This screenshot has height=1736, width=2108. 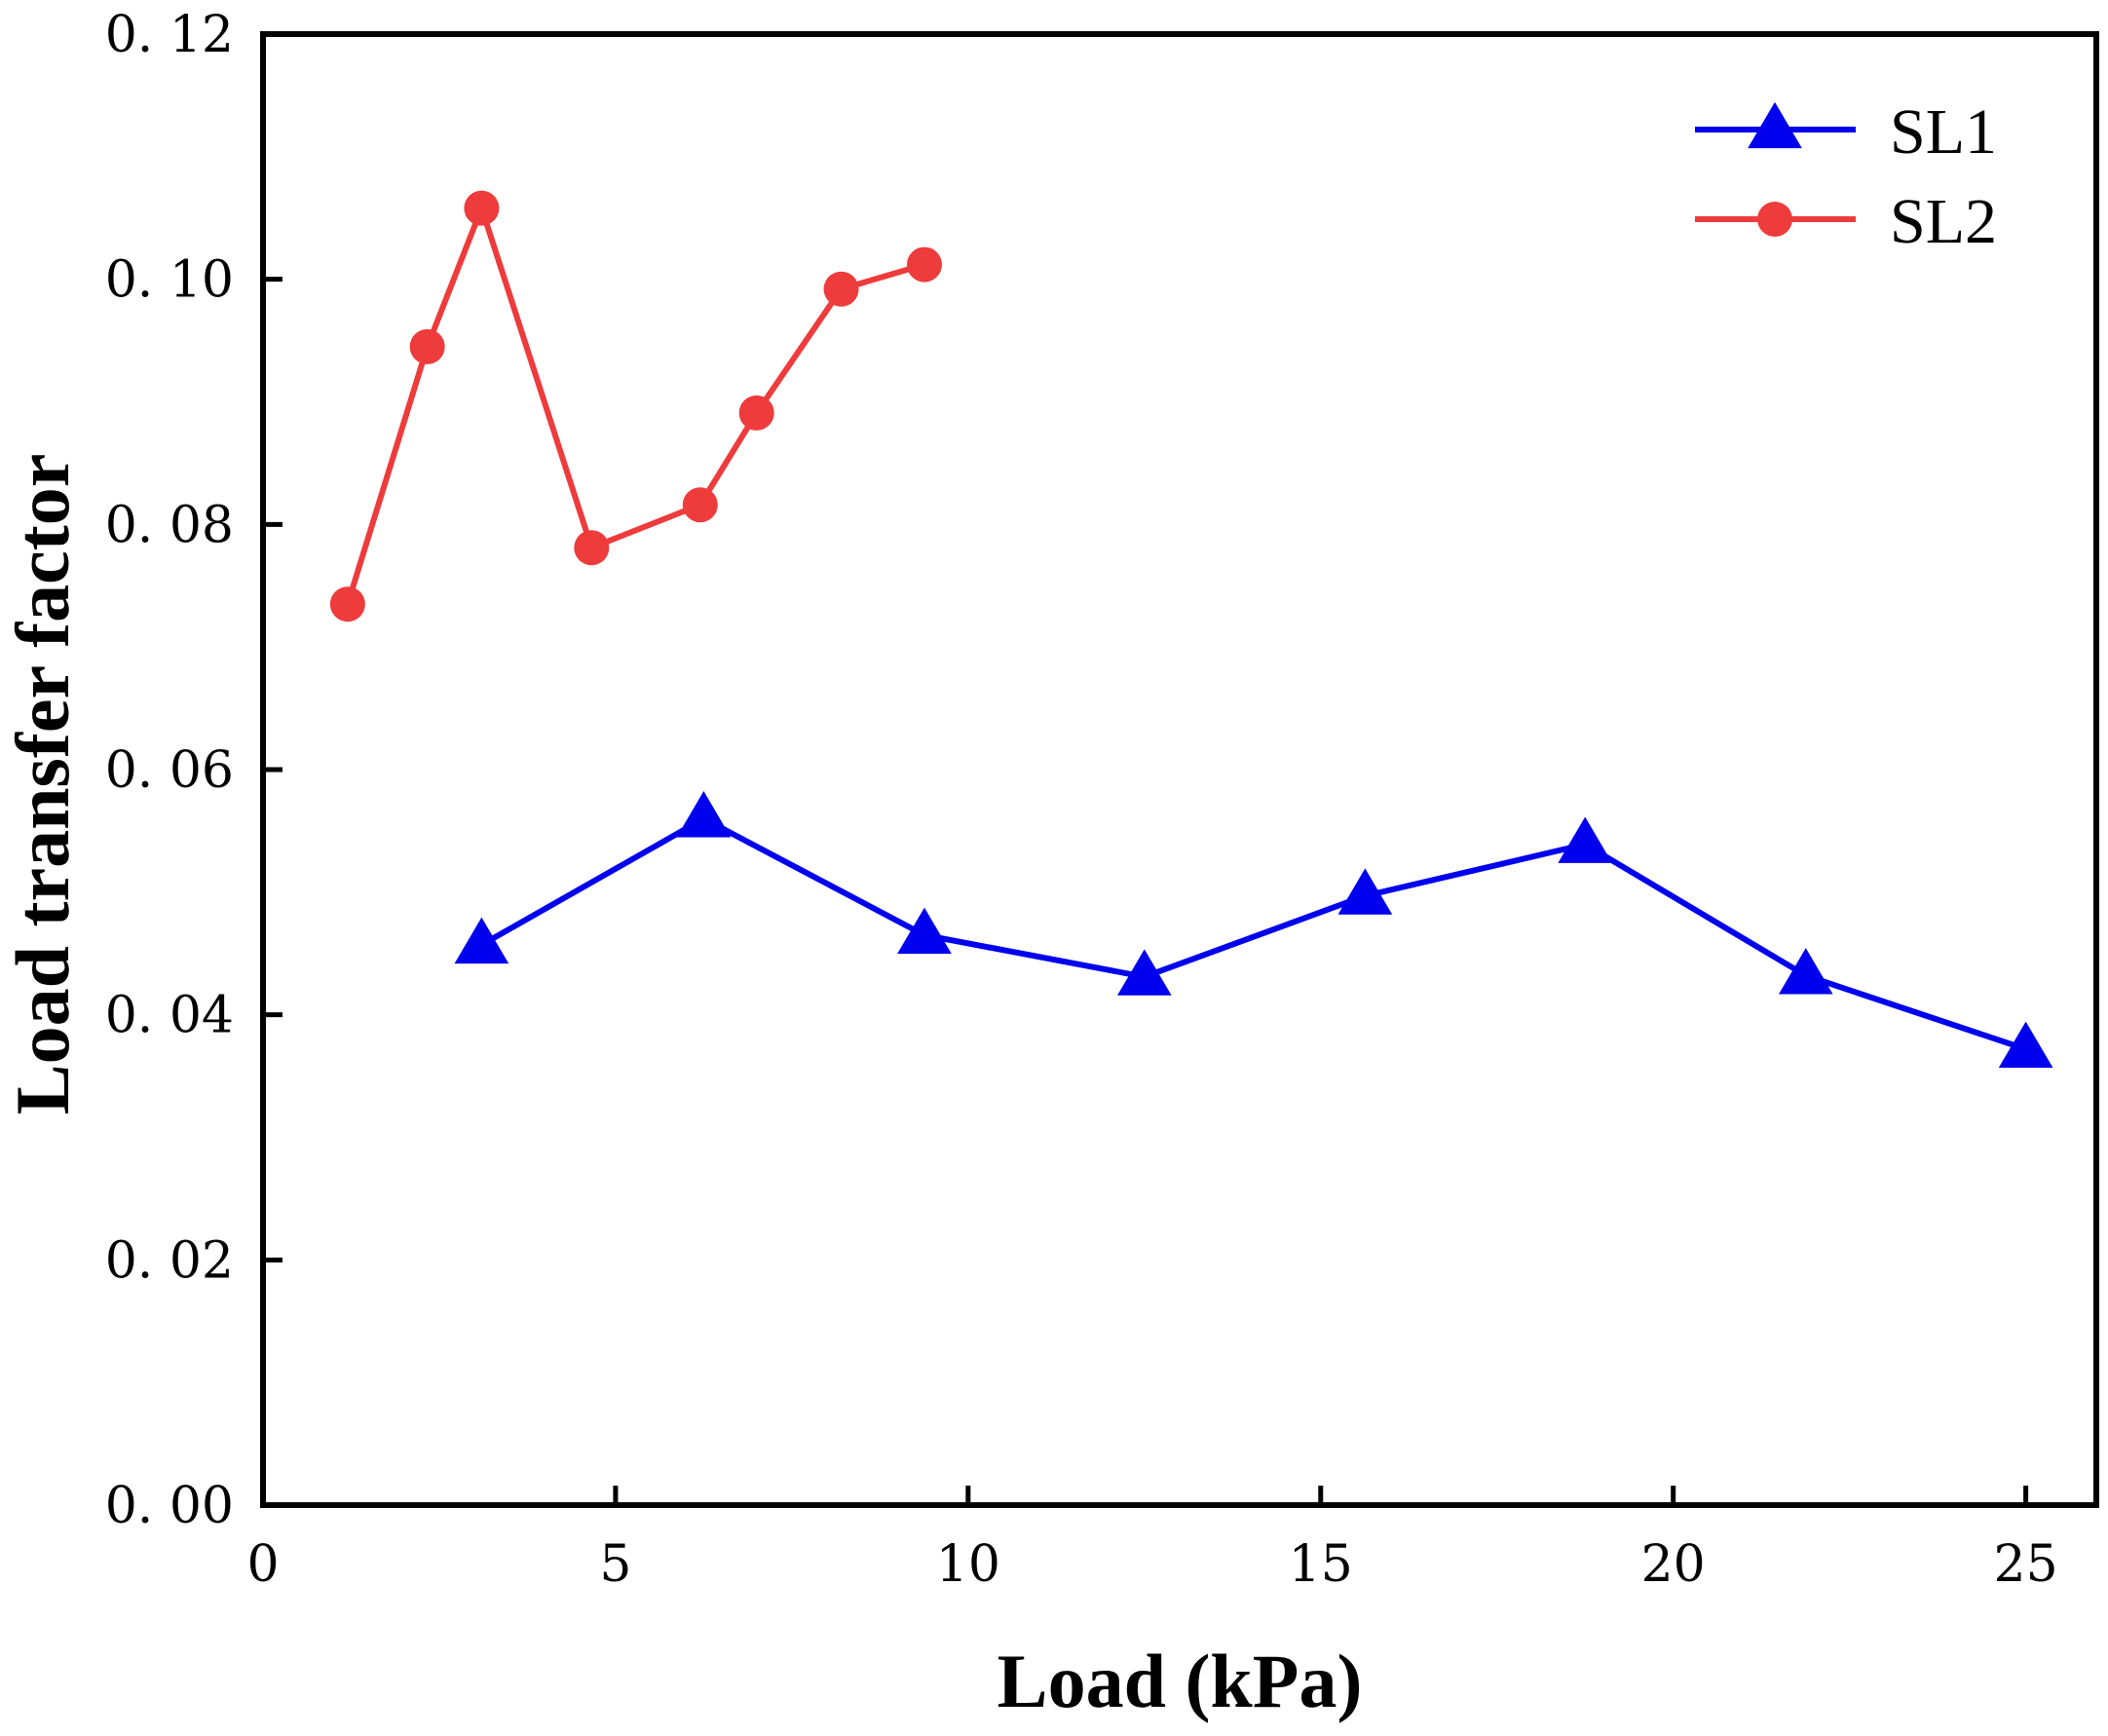 What do you see at coordinates (262, 1564) in the screenshot?
I see `x-tick-label: 0` at bounding box center [262, 1564].